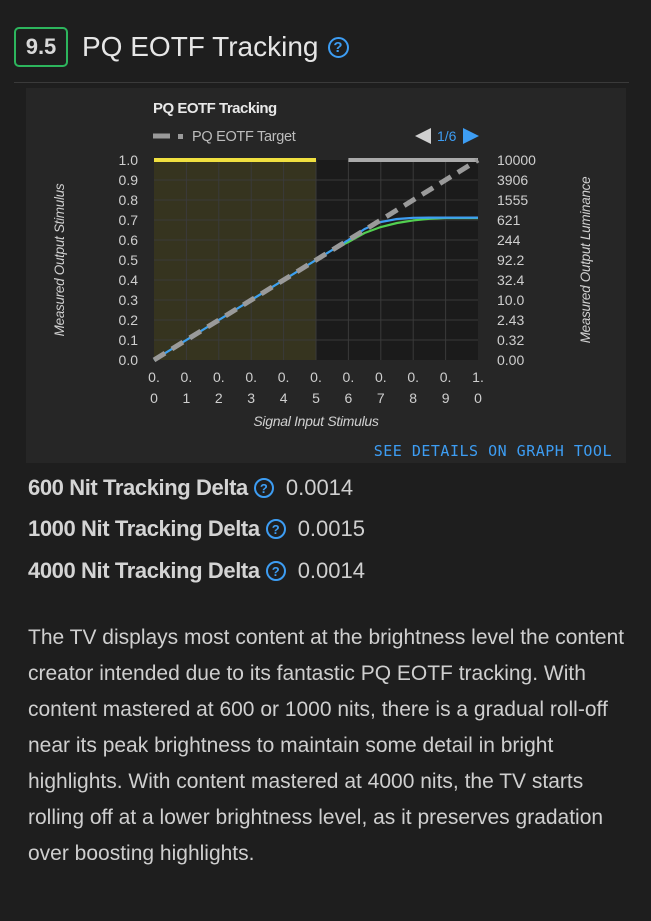 Image resolution: width=651 pixels, height=921 pixels. What do you see at coordinates (129, 300) in the screenshot?
I see `y-left-tick-label: 0.3` at bounding box center [129, 300].